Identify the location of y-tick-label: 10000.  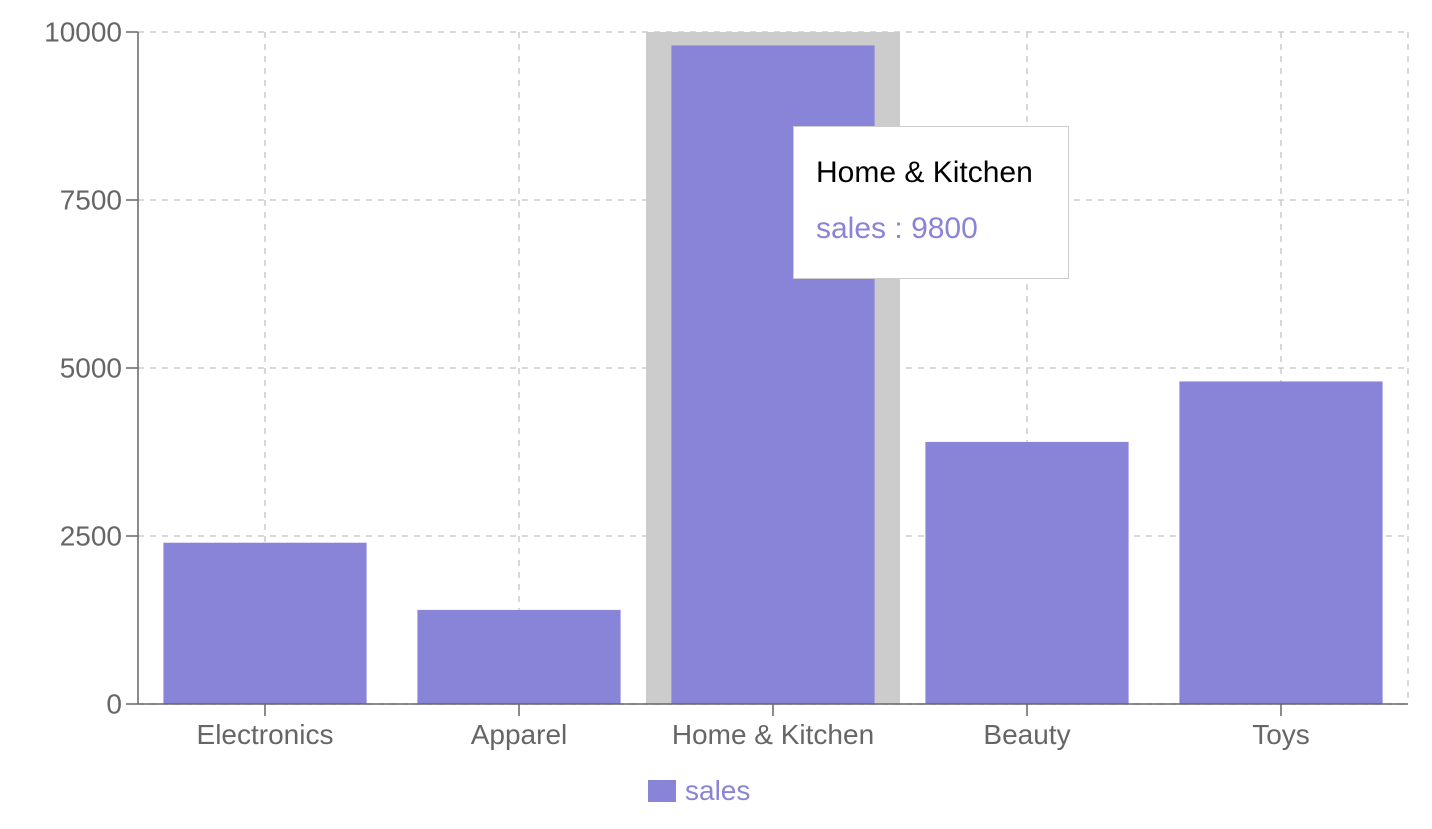
(83, 32).